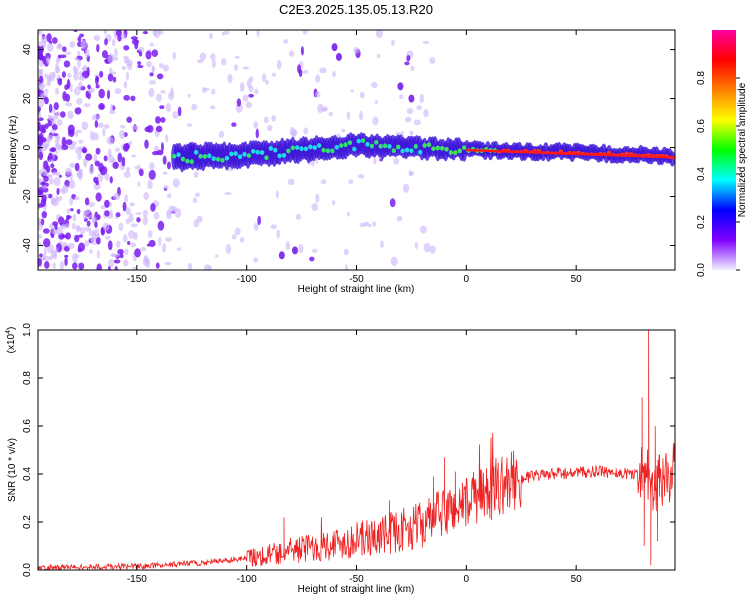  I want to click on spectrogram-y-tick-label: 0, so click(27, 147).